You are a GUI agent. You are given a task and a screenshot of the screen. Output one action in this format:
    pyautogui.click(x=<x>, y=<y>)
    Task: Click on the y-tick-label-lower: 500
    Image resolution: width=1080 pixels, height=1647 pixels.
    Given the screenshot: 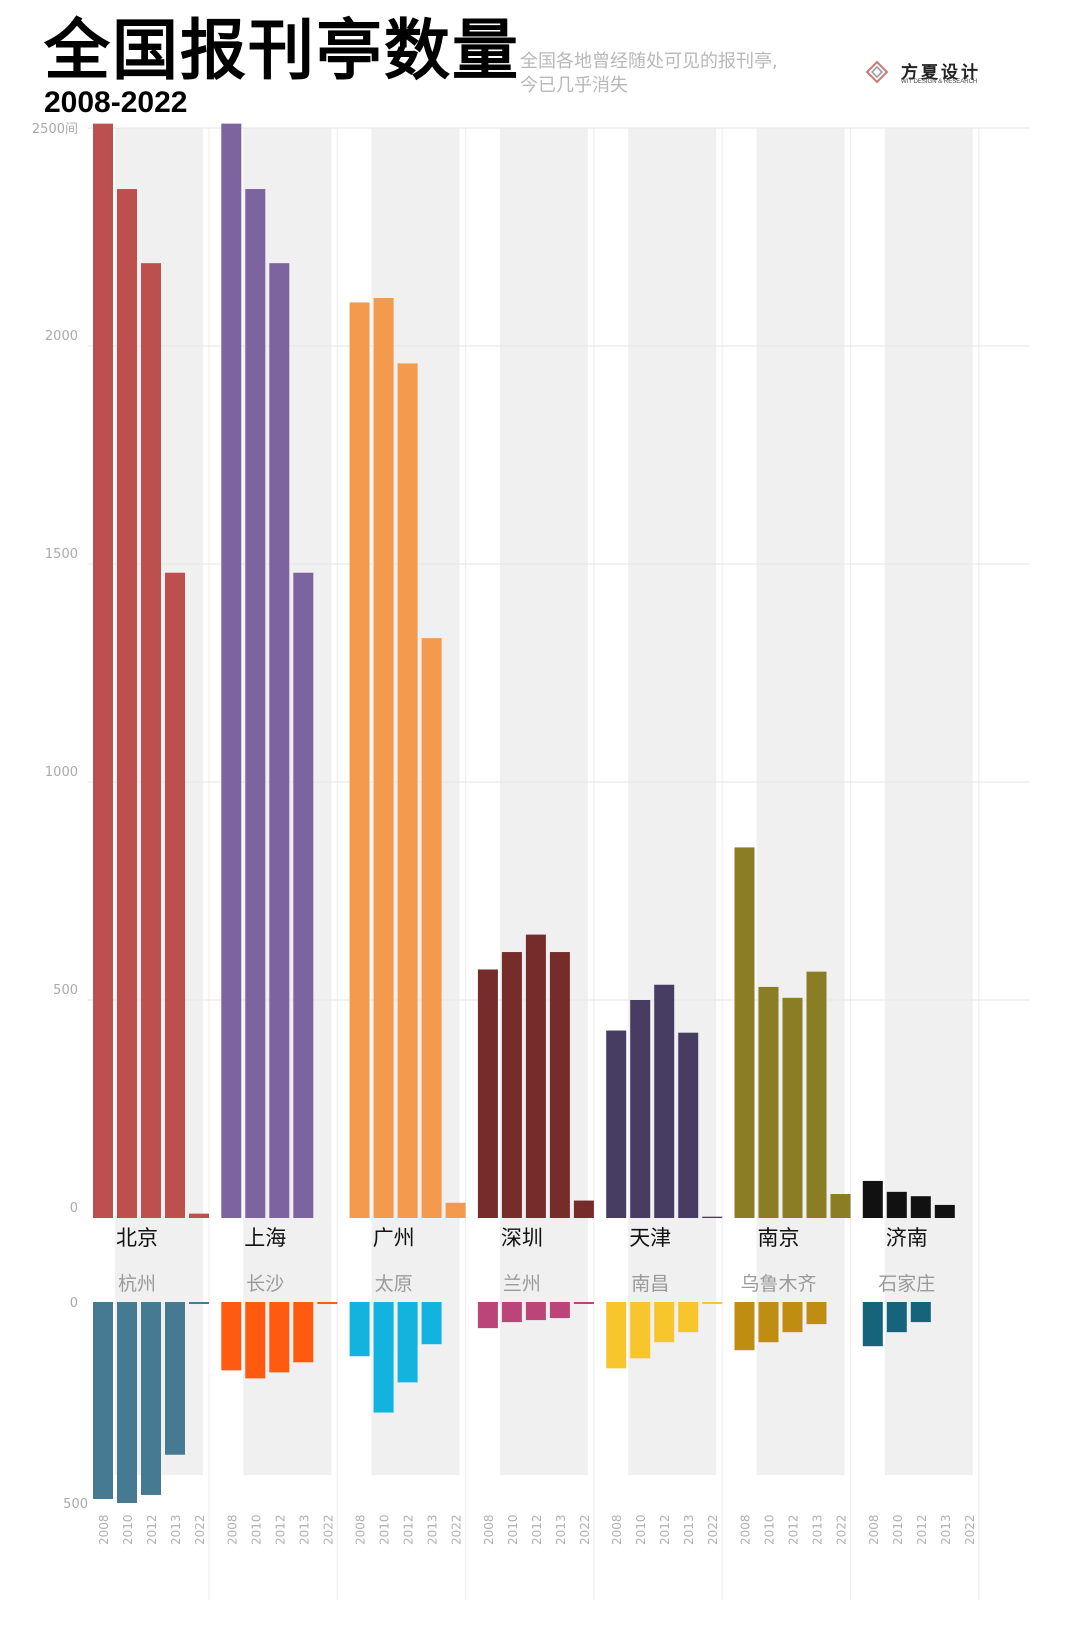 What is the action you would take?
    pyautogui.click(x=75, y=1504)
    